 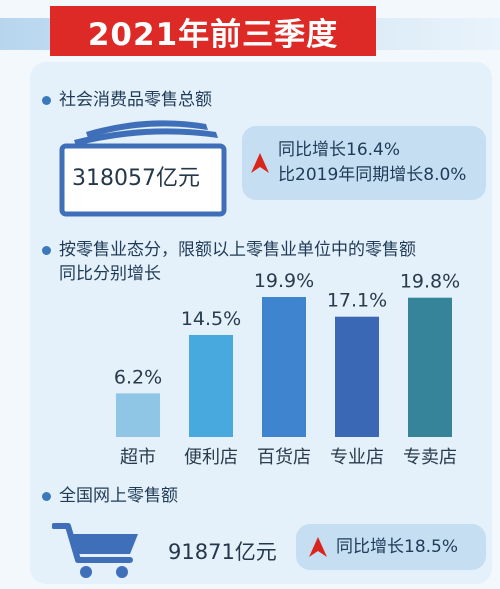 I want to click on title-banner: 2021年前三季度, so click(x=213, y=31).